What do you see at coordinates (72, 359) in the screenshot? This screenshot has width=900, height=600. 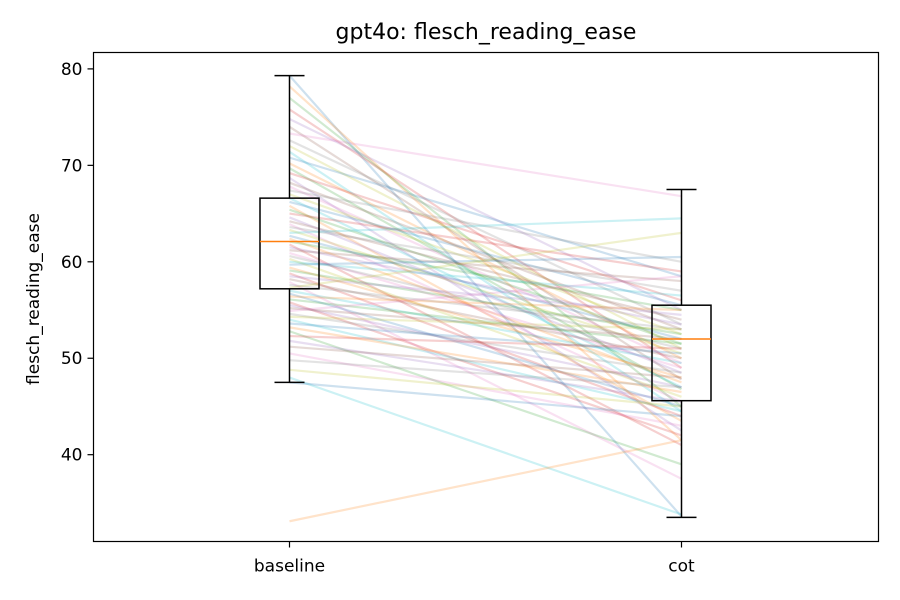 I see `y-tick-label: 50` at bounding box center [72, 359].